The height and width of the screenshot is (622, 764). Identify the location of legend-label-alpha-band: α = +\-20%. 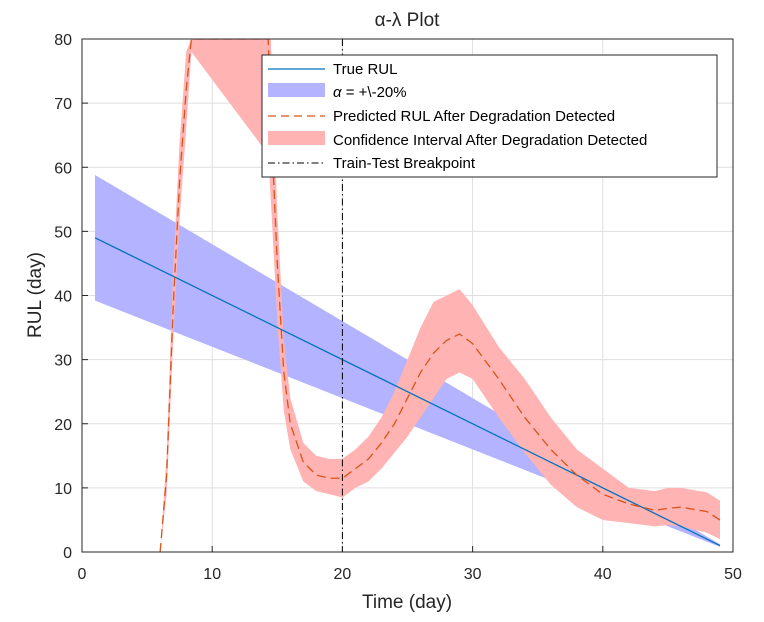
(370, 92).